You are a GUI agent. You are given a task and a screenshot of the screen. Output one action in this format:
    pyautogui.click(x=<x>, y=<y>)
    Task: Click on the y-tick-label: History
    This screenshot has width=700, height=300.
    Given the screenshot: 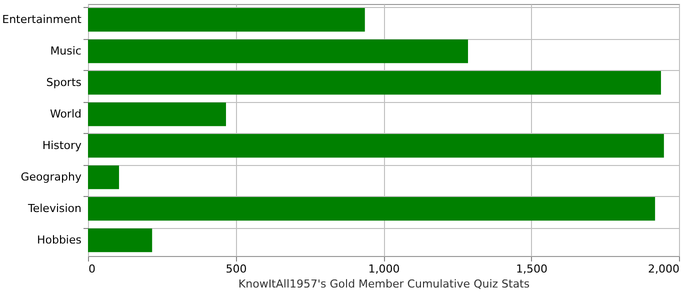 What is the action you would take?
    pyautogui.click(x=62, y=145)
    